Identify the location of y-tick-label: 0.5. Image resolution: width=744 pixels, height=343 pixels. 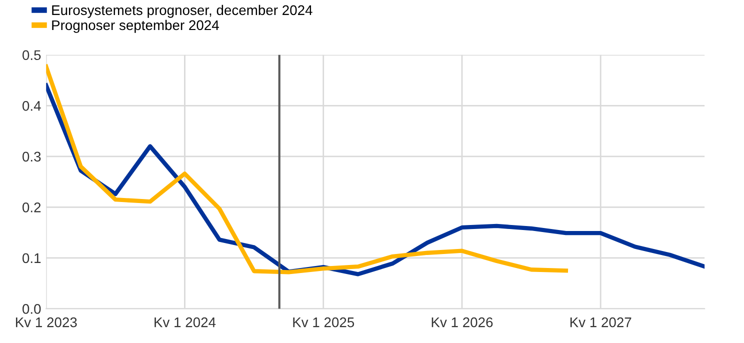
(31, 55).